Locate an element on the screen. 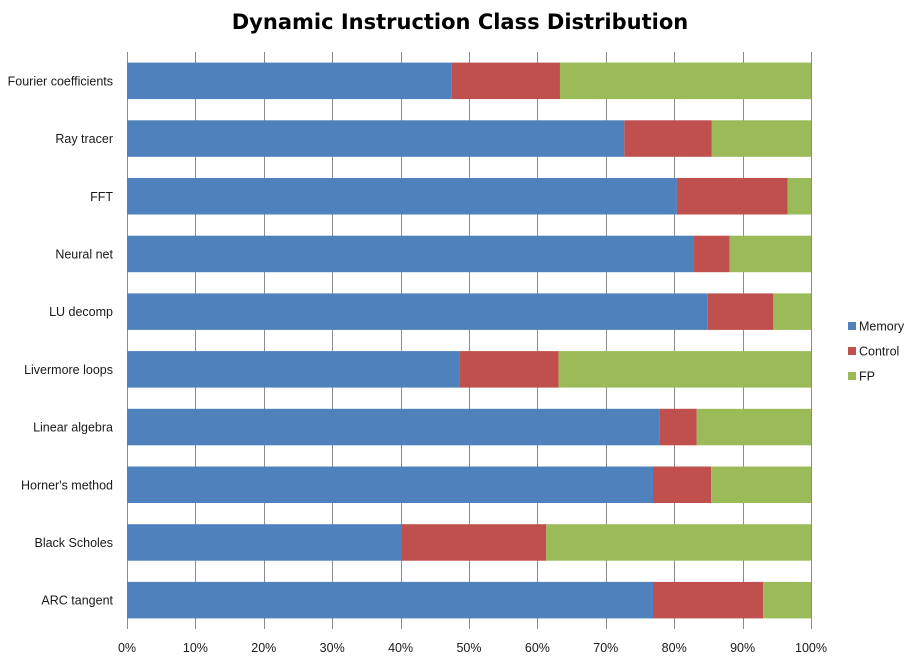 This screenshot has width=911, height=660. x-tick-label: 50% is located at coordinates (468, 648).